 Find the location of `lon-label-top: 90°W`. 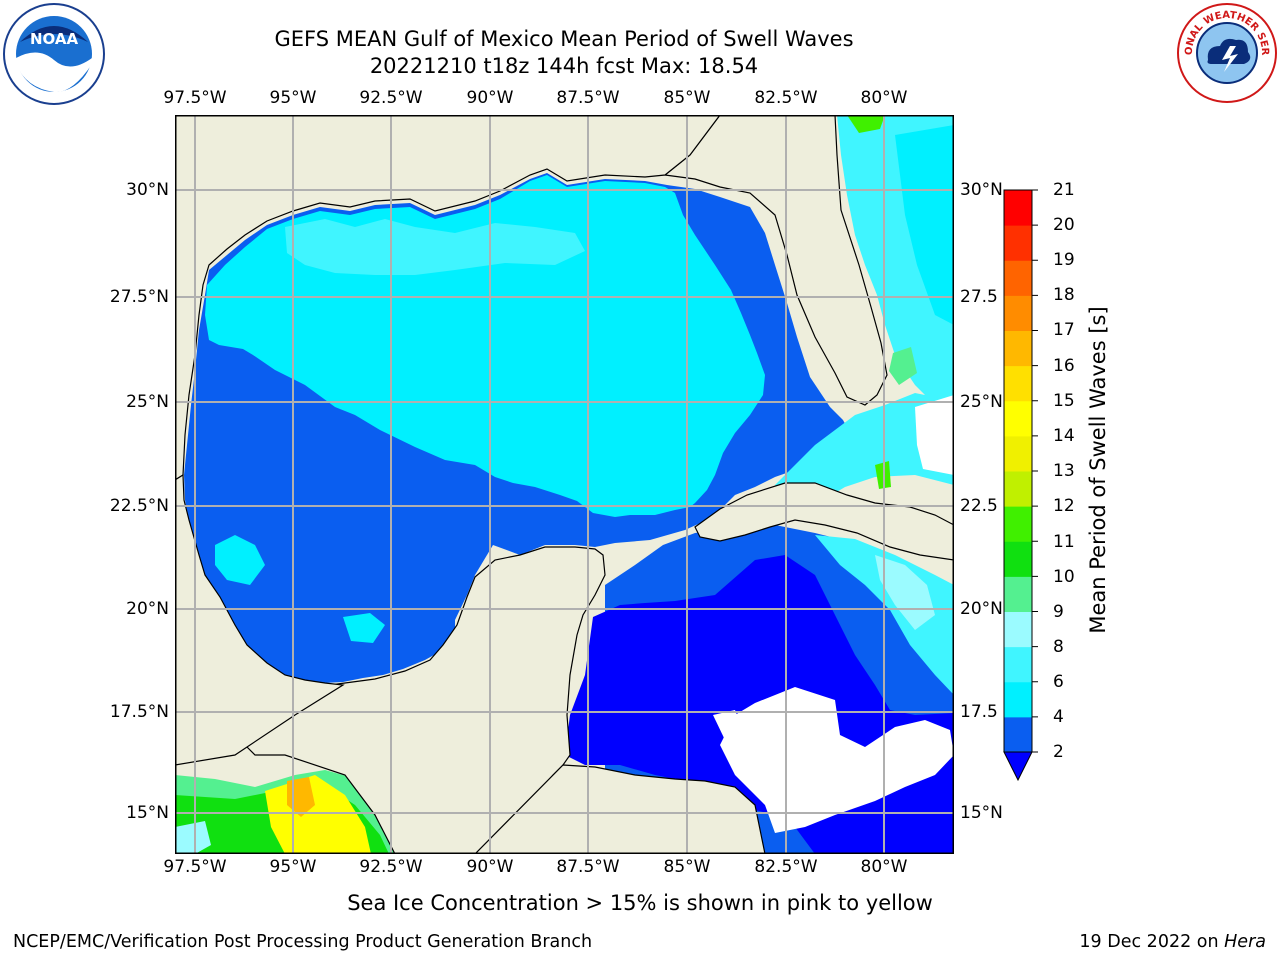

lon-label-top: 90°W is located at coordinates (490, 98).